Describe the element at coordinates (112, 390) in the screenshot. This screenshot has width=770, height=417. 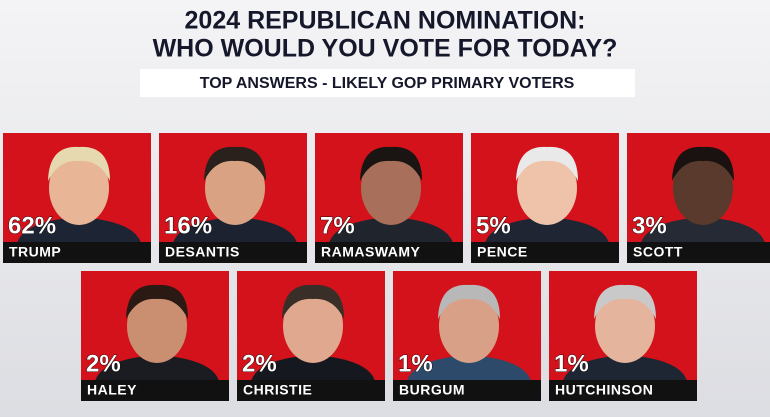
I see `candidate-name: HALEY` at that location.